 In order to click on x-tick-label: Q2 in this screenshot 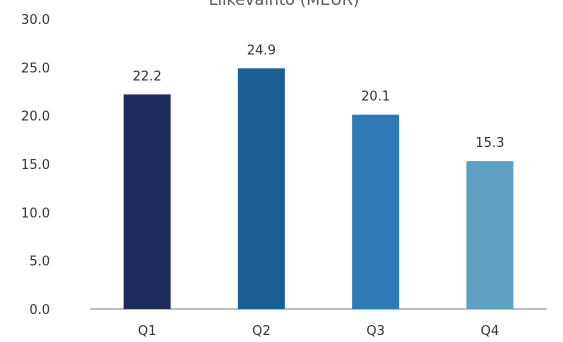, I will do `click(261, 331)`.